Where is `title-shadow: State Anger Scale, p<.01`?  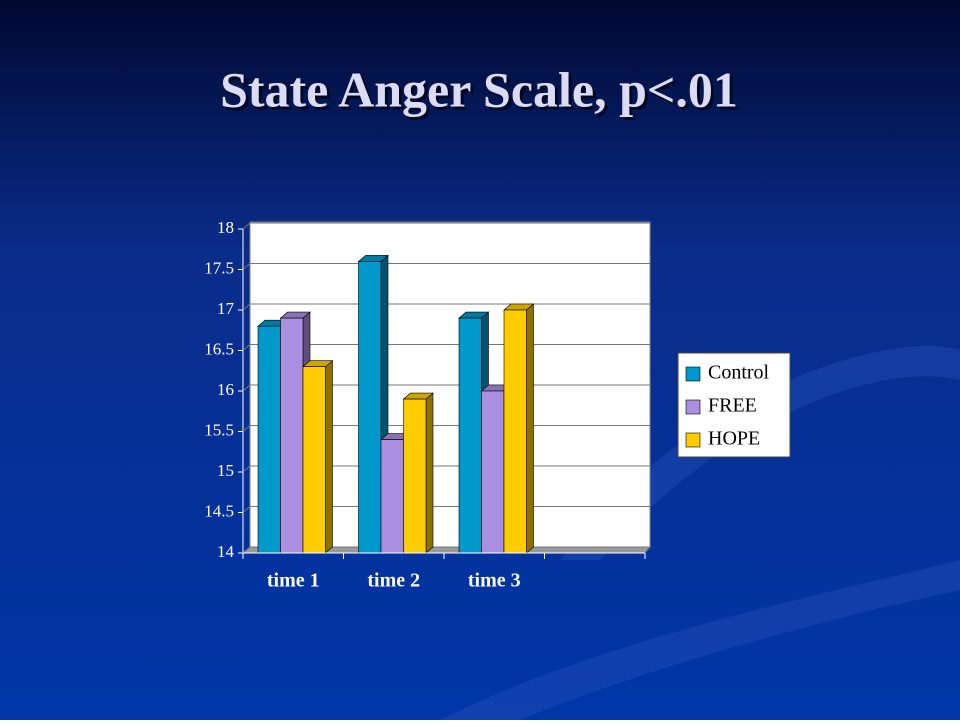
title-shadow: State Anger Scale, p<.01 is located at coordinates (482, 92).